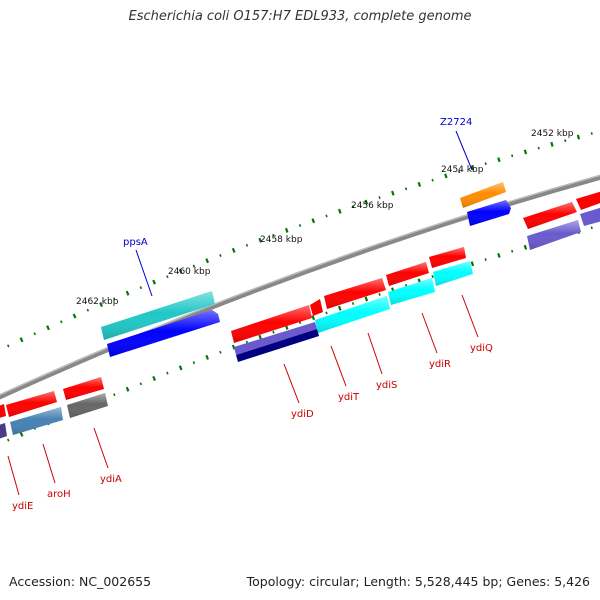 The height and width of the screenshot is (600, 600). I want to click on feature-ppsa-block, so click(163, 333).